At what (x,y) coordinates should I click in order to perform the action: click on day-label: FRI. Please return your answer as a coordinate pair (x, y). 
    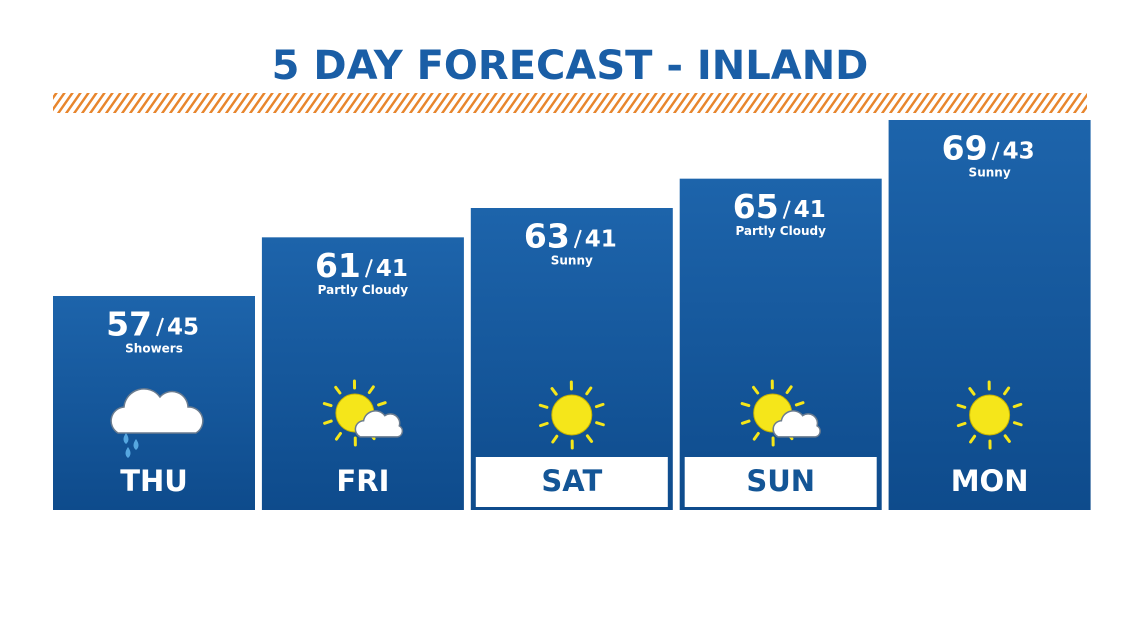
    Looking at the image, I should click on (362, 481).